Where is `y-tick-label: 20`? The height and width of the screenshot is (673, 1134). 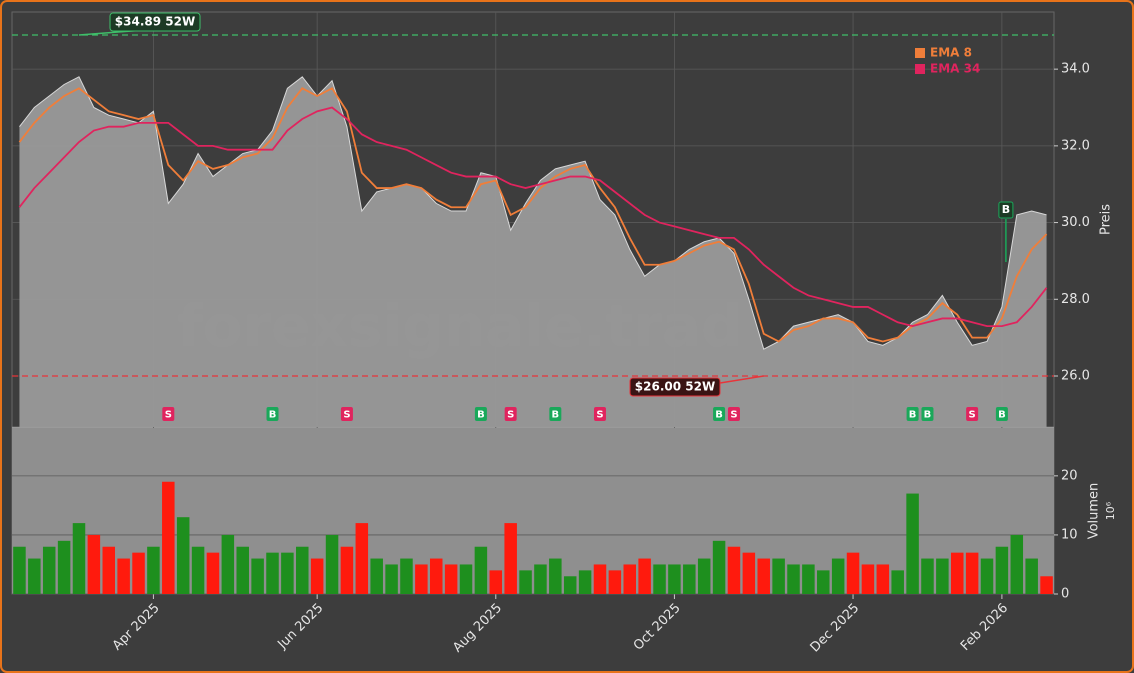 y-tick-label: 20 is located at coordinates (1069, 475).